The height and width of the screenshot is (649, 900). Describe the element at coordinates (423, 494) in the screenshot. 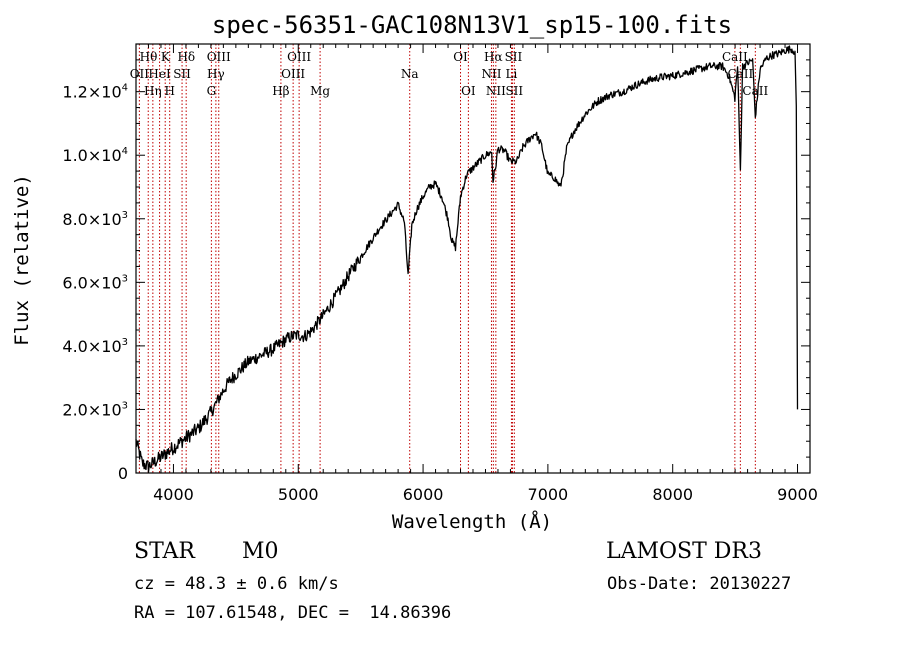

I see `x-tick-label: 6000` at that location.